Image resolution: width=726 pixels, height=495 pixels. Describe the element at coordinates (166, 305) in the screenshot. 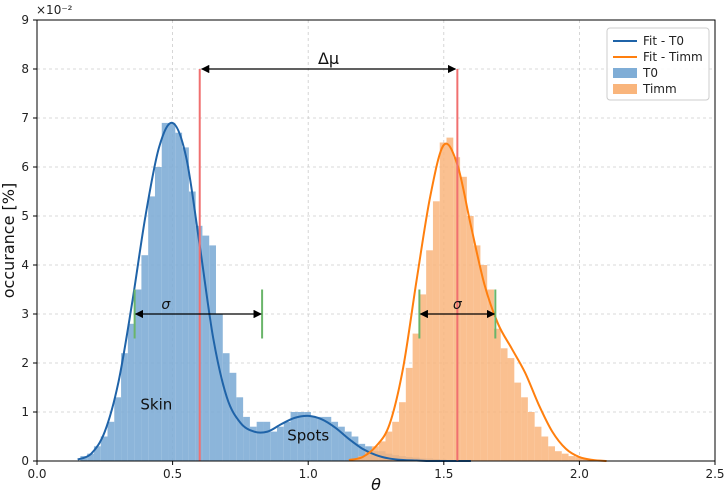

I see `sigma-label-t0: σ` at that location.